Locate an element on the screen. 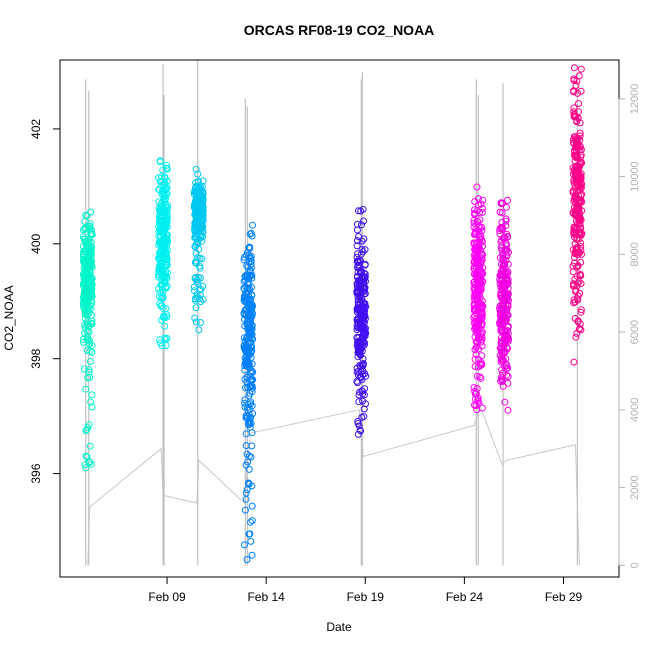  right-tick-label: 8000 is located at coordinates (635, 254).